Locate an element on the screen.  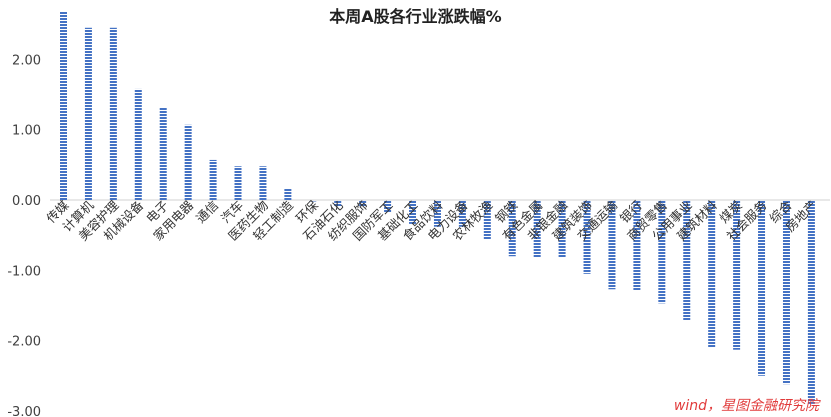
source-watermark: wind，星图金融研究院 is located at coordinates (746, 406).